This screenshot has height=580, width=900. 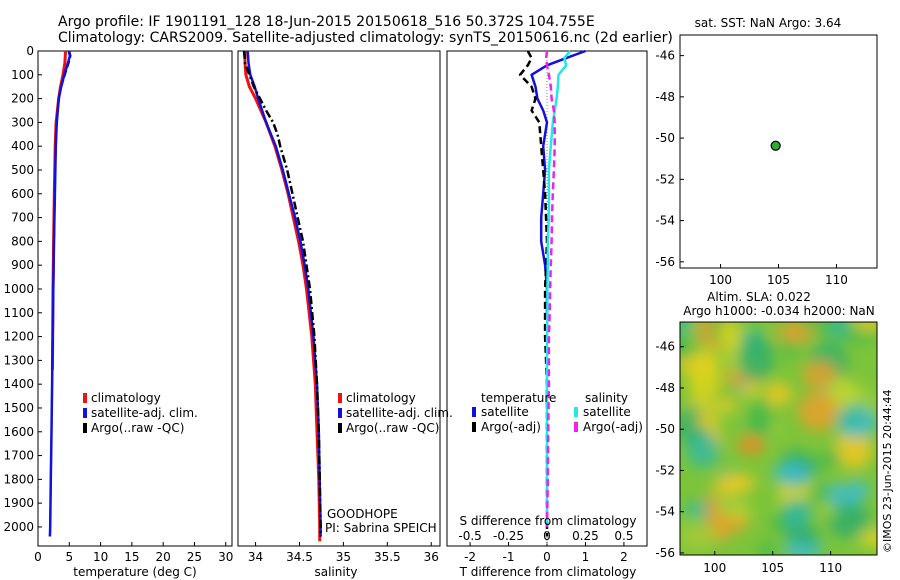 What do you see at coordinates (18, 360) in the screenshot?
I see `y-tick-label: 1300` at bounding box center [18, 360].